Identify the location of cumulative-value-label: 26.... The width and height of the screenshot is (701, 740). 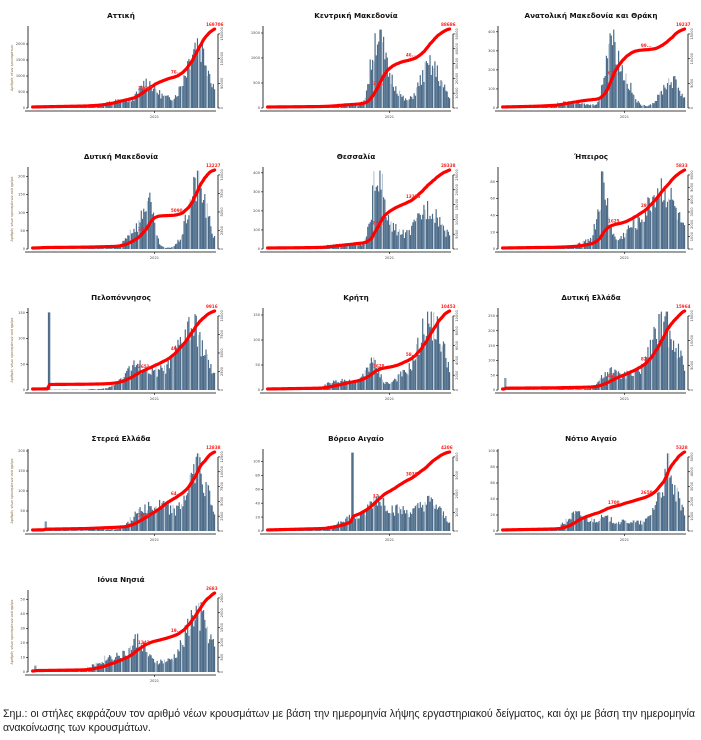
(143, 228).